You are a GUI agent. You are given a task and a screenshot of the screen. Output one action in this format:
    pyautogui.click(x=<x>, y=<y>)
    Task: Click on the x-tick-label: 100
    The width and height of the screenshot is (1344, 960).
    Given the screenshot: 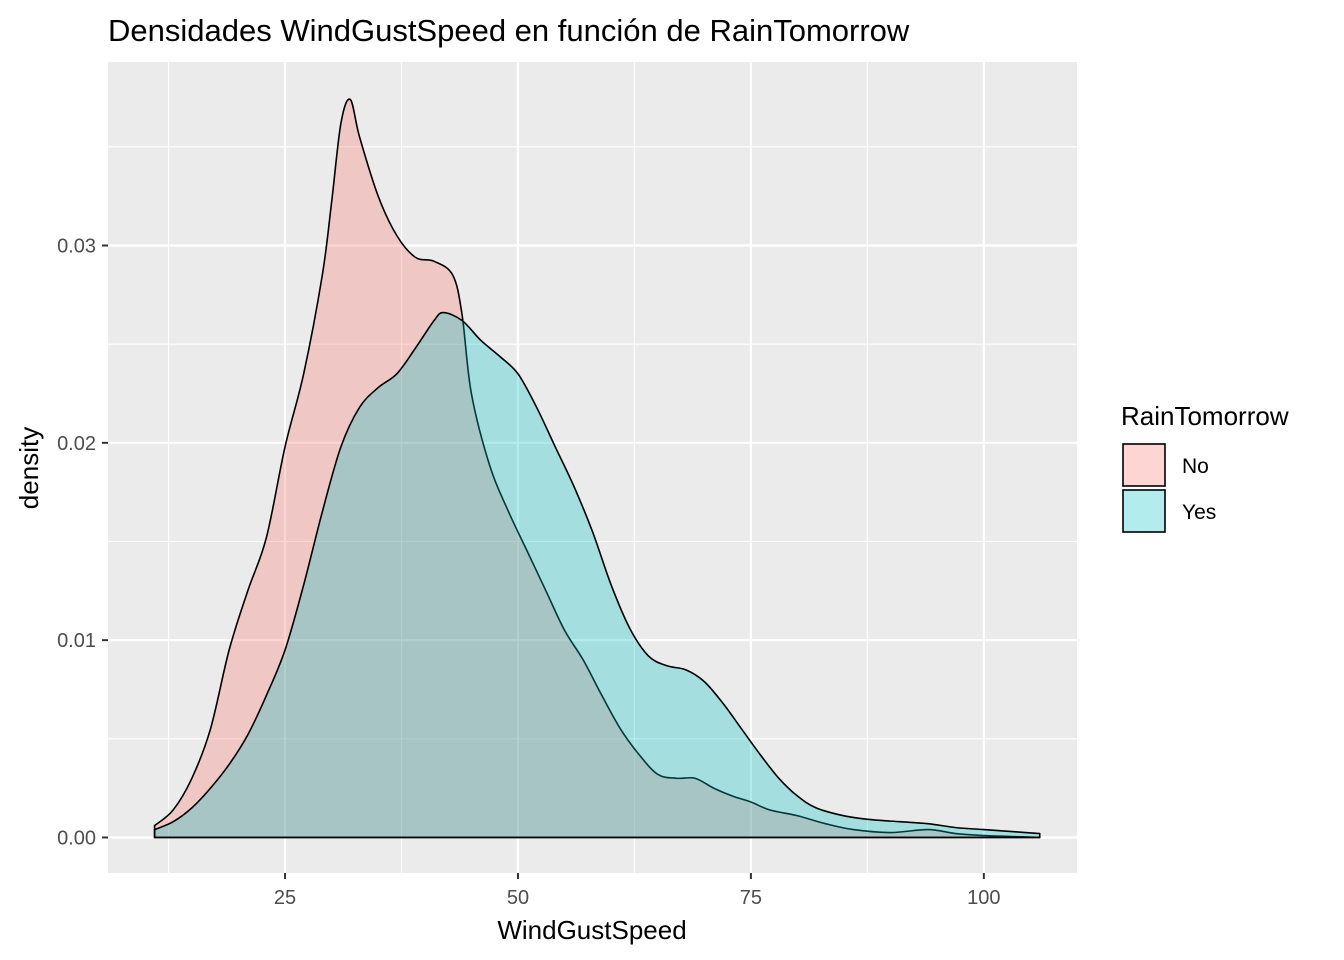 What is the action you would take?
    pyautogui.click(x=983, y=898)
    